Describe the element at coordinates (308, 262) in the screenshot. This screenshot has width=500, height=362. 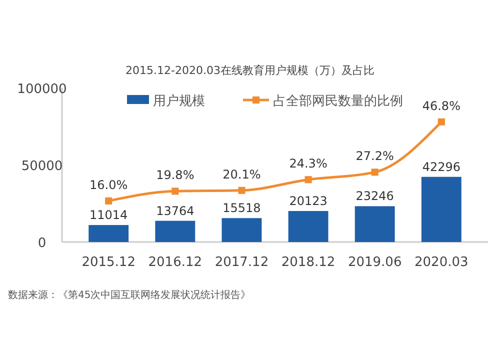
I see `x-tick-label: 2018.12` at that location.